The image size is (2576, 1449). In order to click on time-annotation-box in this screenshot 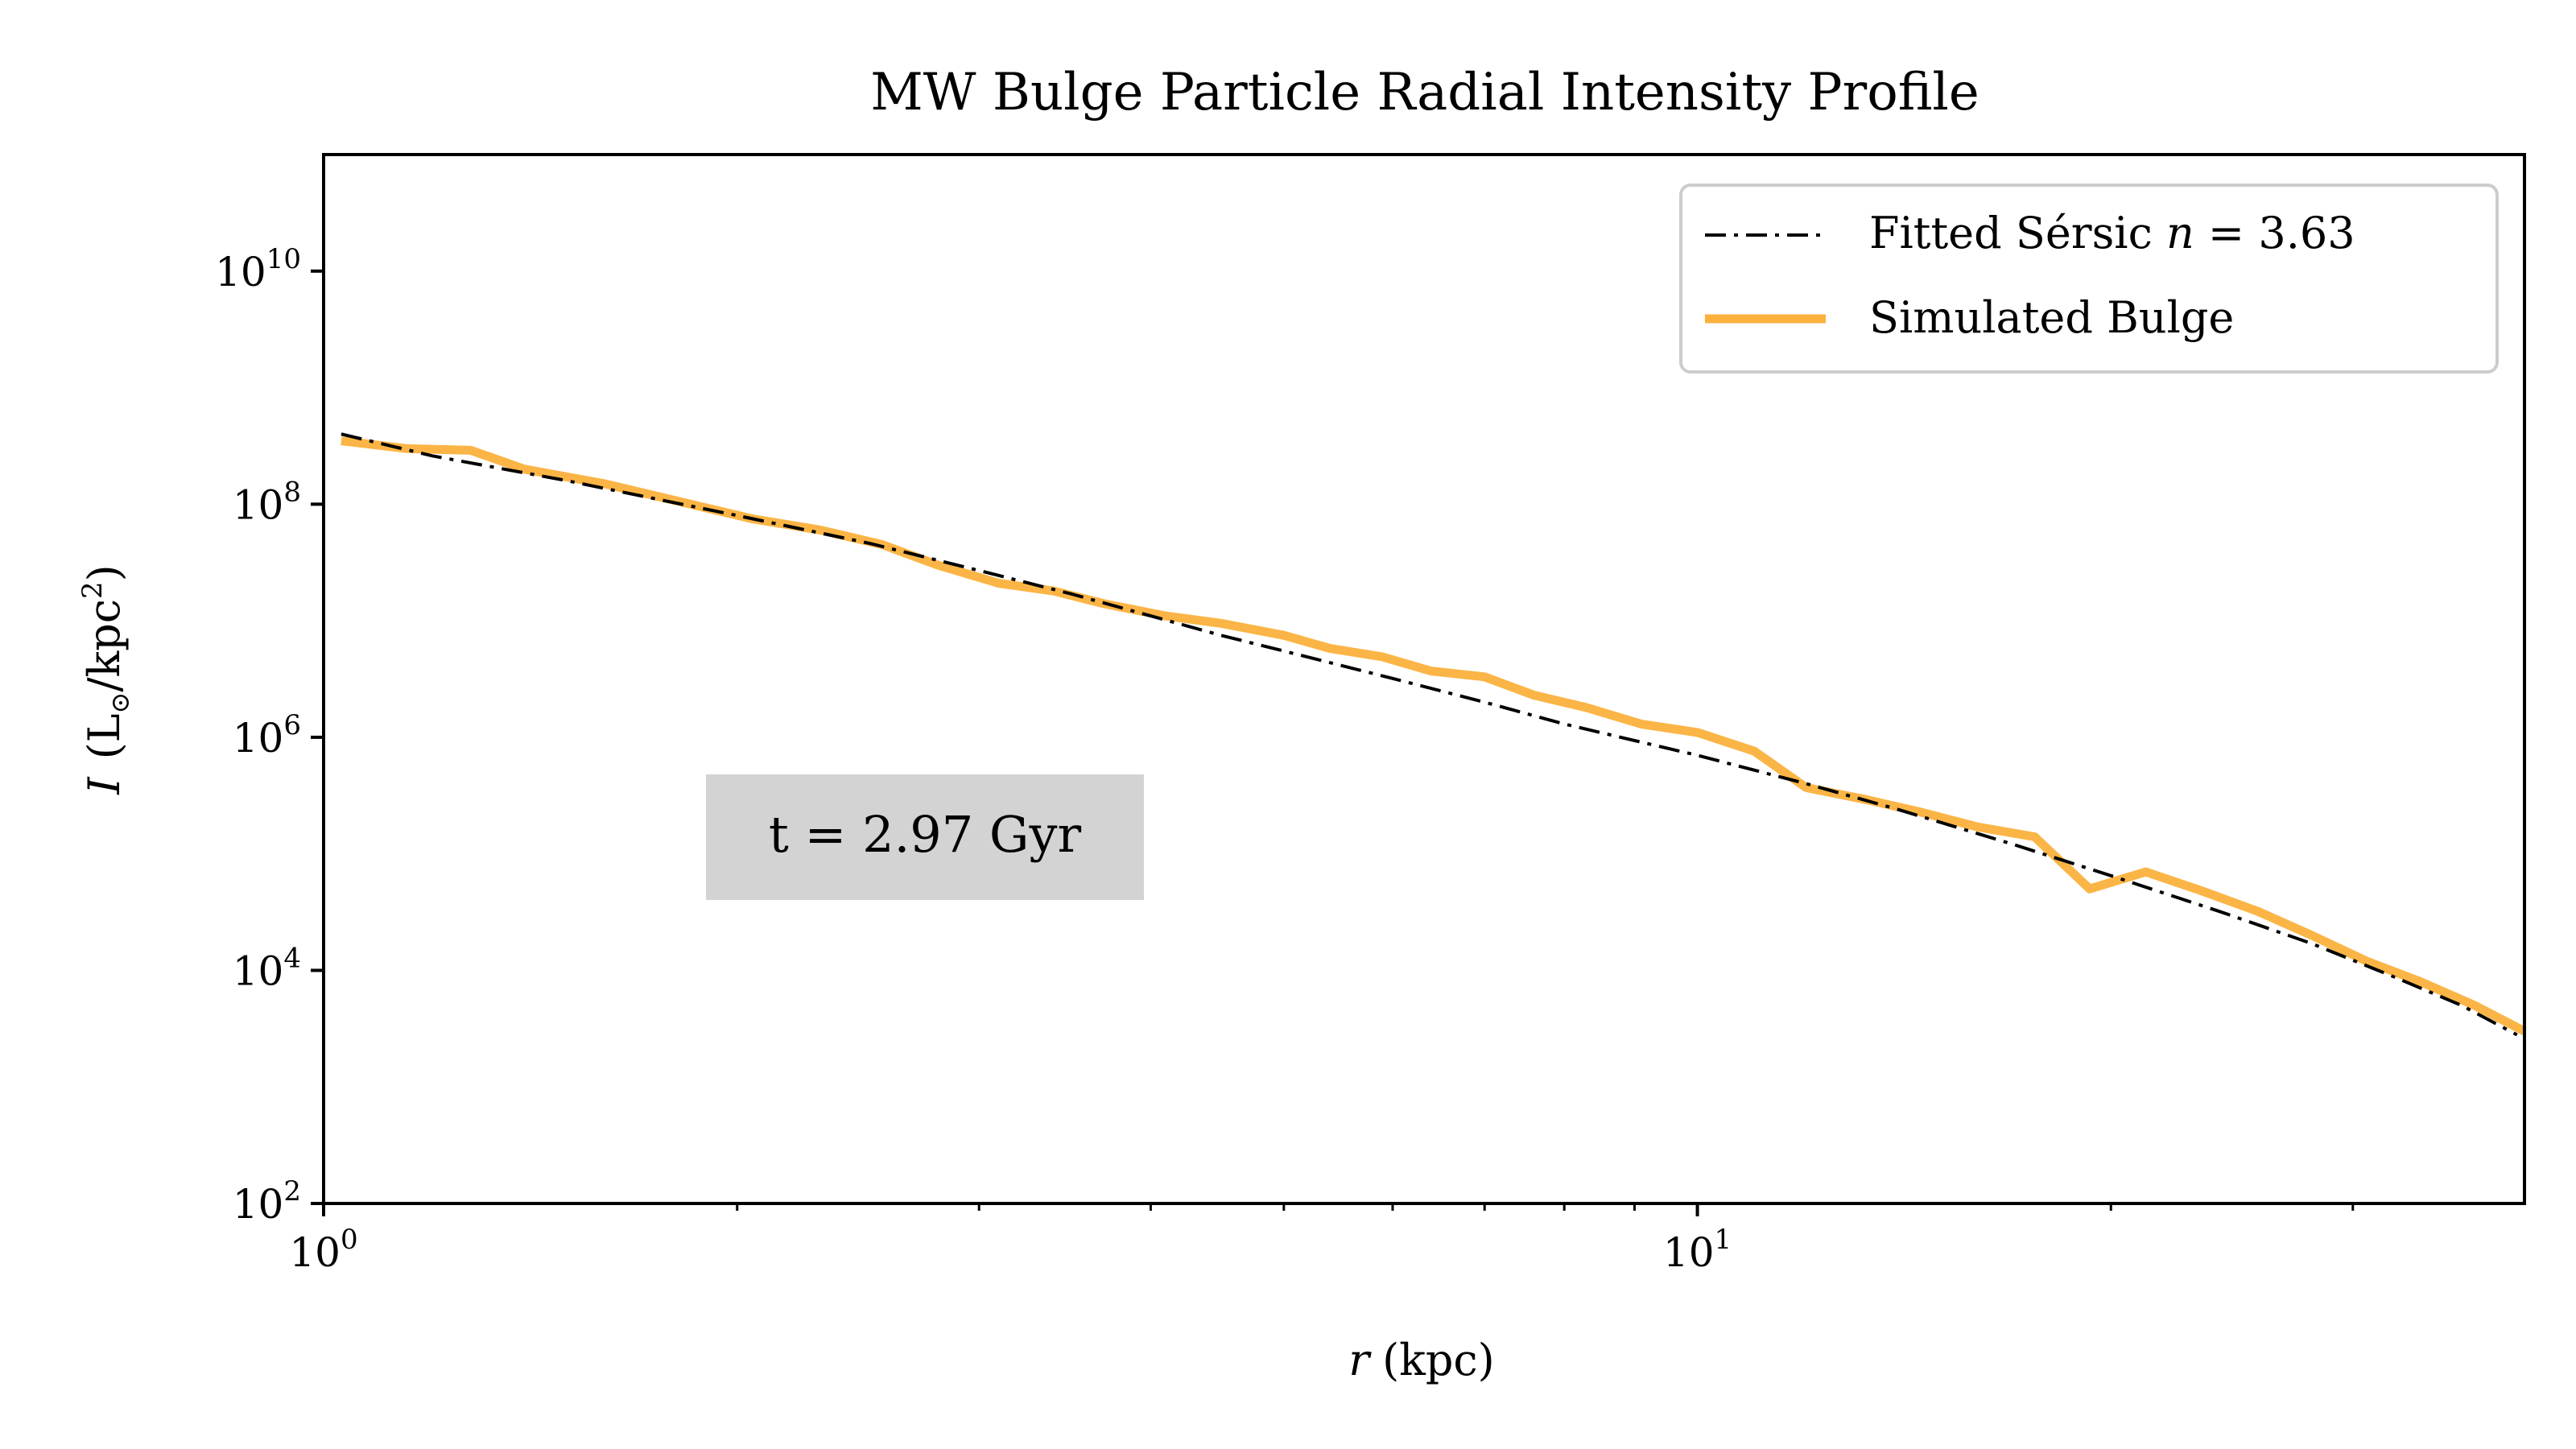, I will do `click(925, 837)`.